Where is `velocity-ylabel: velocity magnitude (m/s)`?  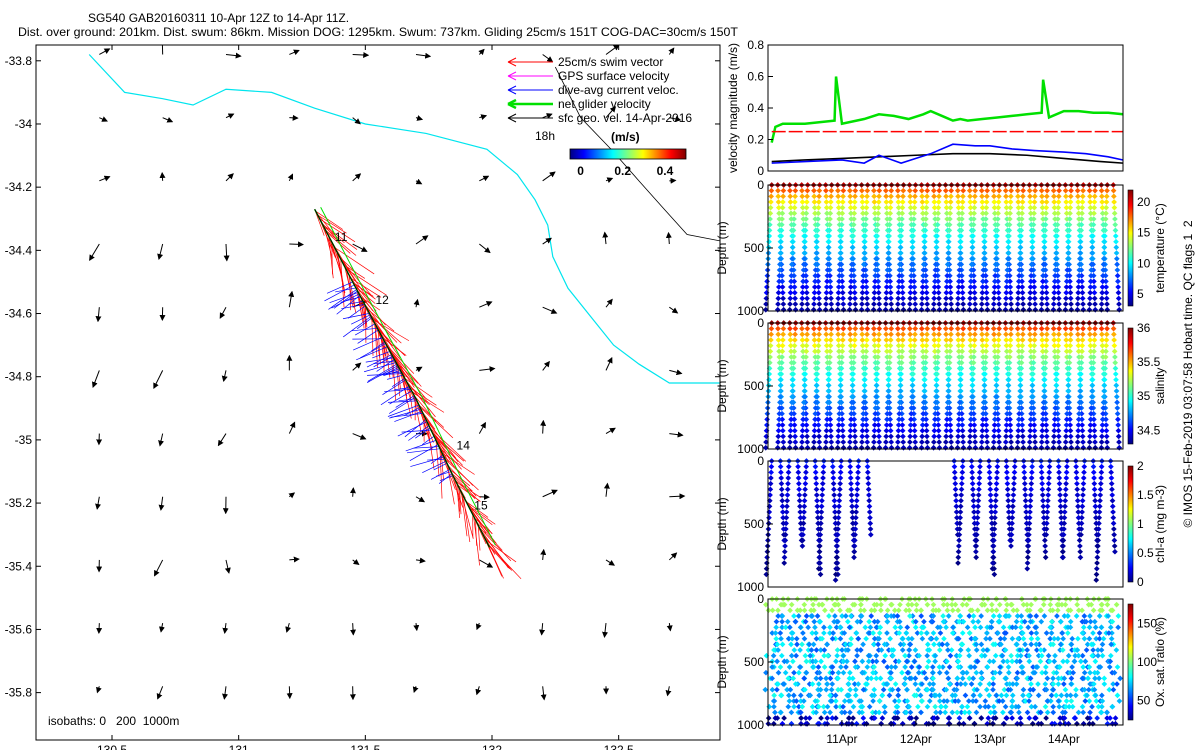
velocity-ylabel: velocity magnitude (m/s) is located at coordinates (733, 108).